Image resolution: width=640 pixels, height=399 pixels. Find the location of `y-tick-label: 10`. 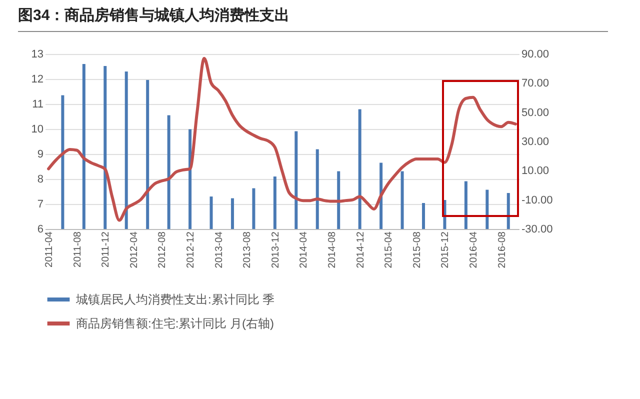

y-tick-label: 10 is located at coordinates (37, 130).